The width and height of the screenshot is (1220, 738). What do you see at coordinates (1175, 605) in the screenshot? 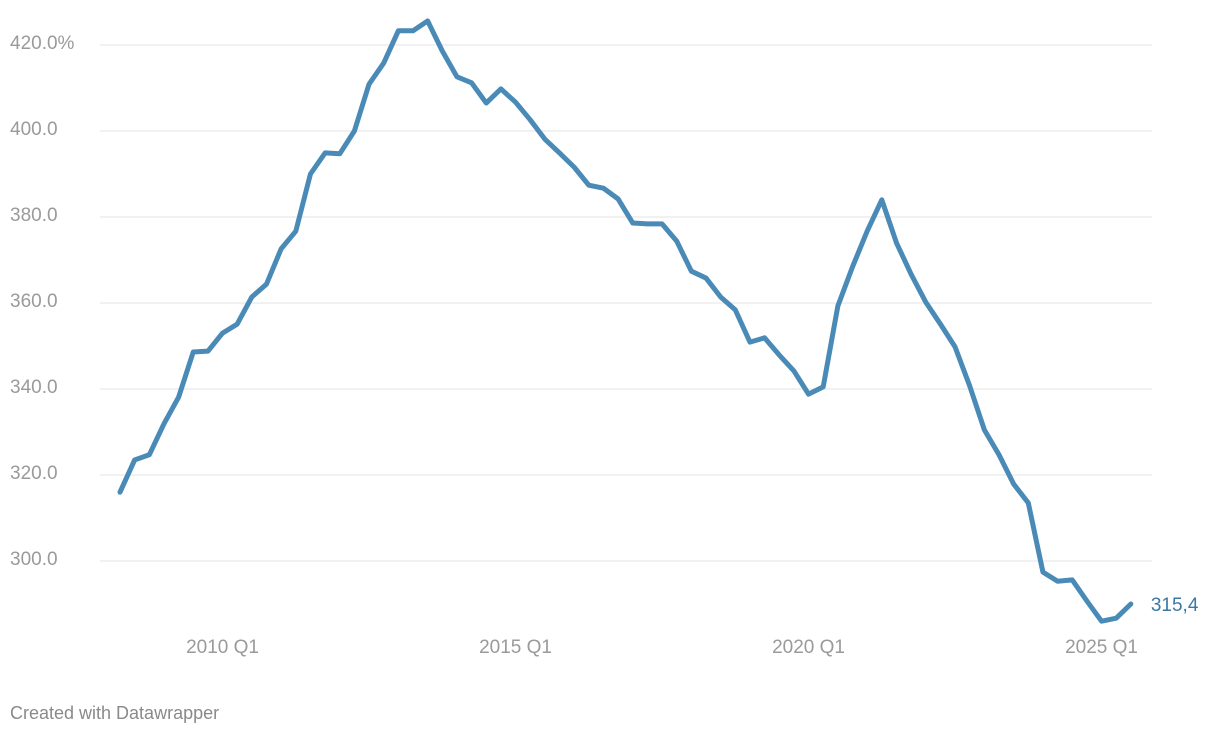
I see `annotation: 315,4` at bounding box center [1175, 605].